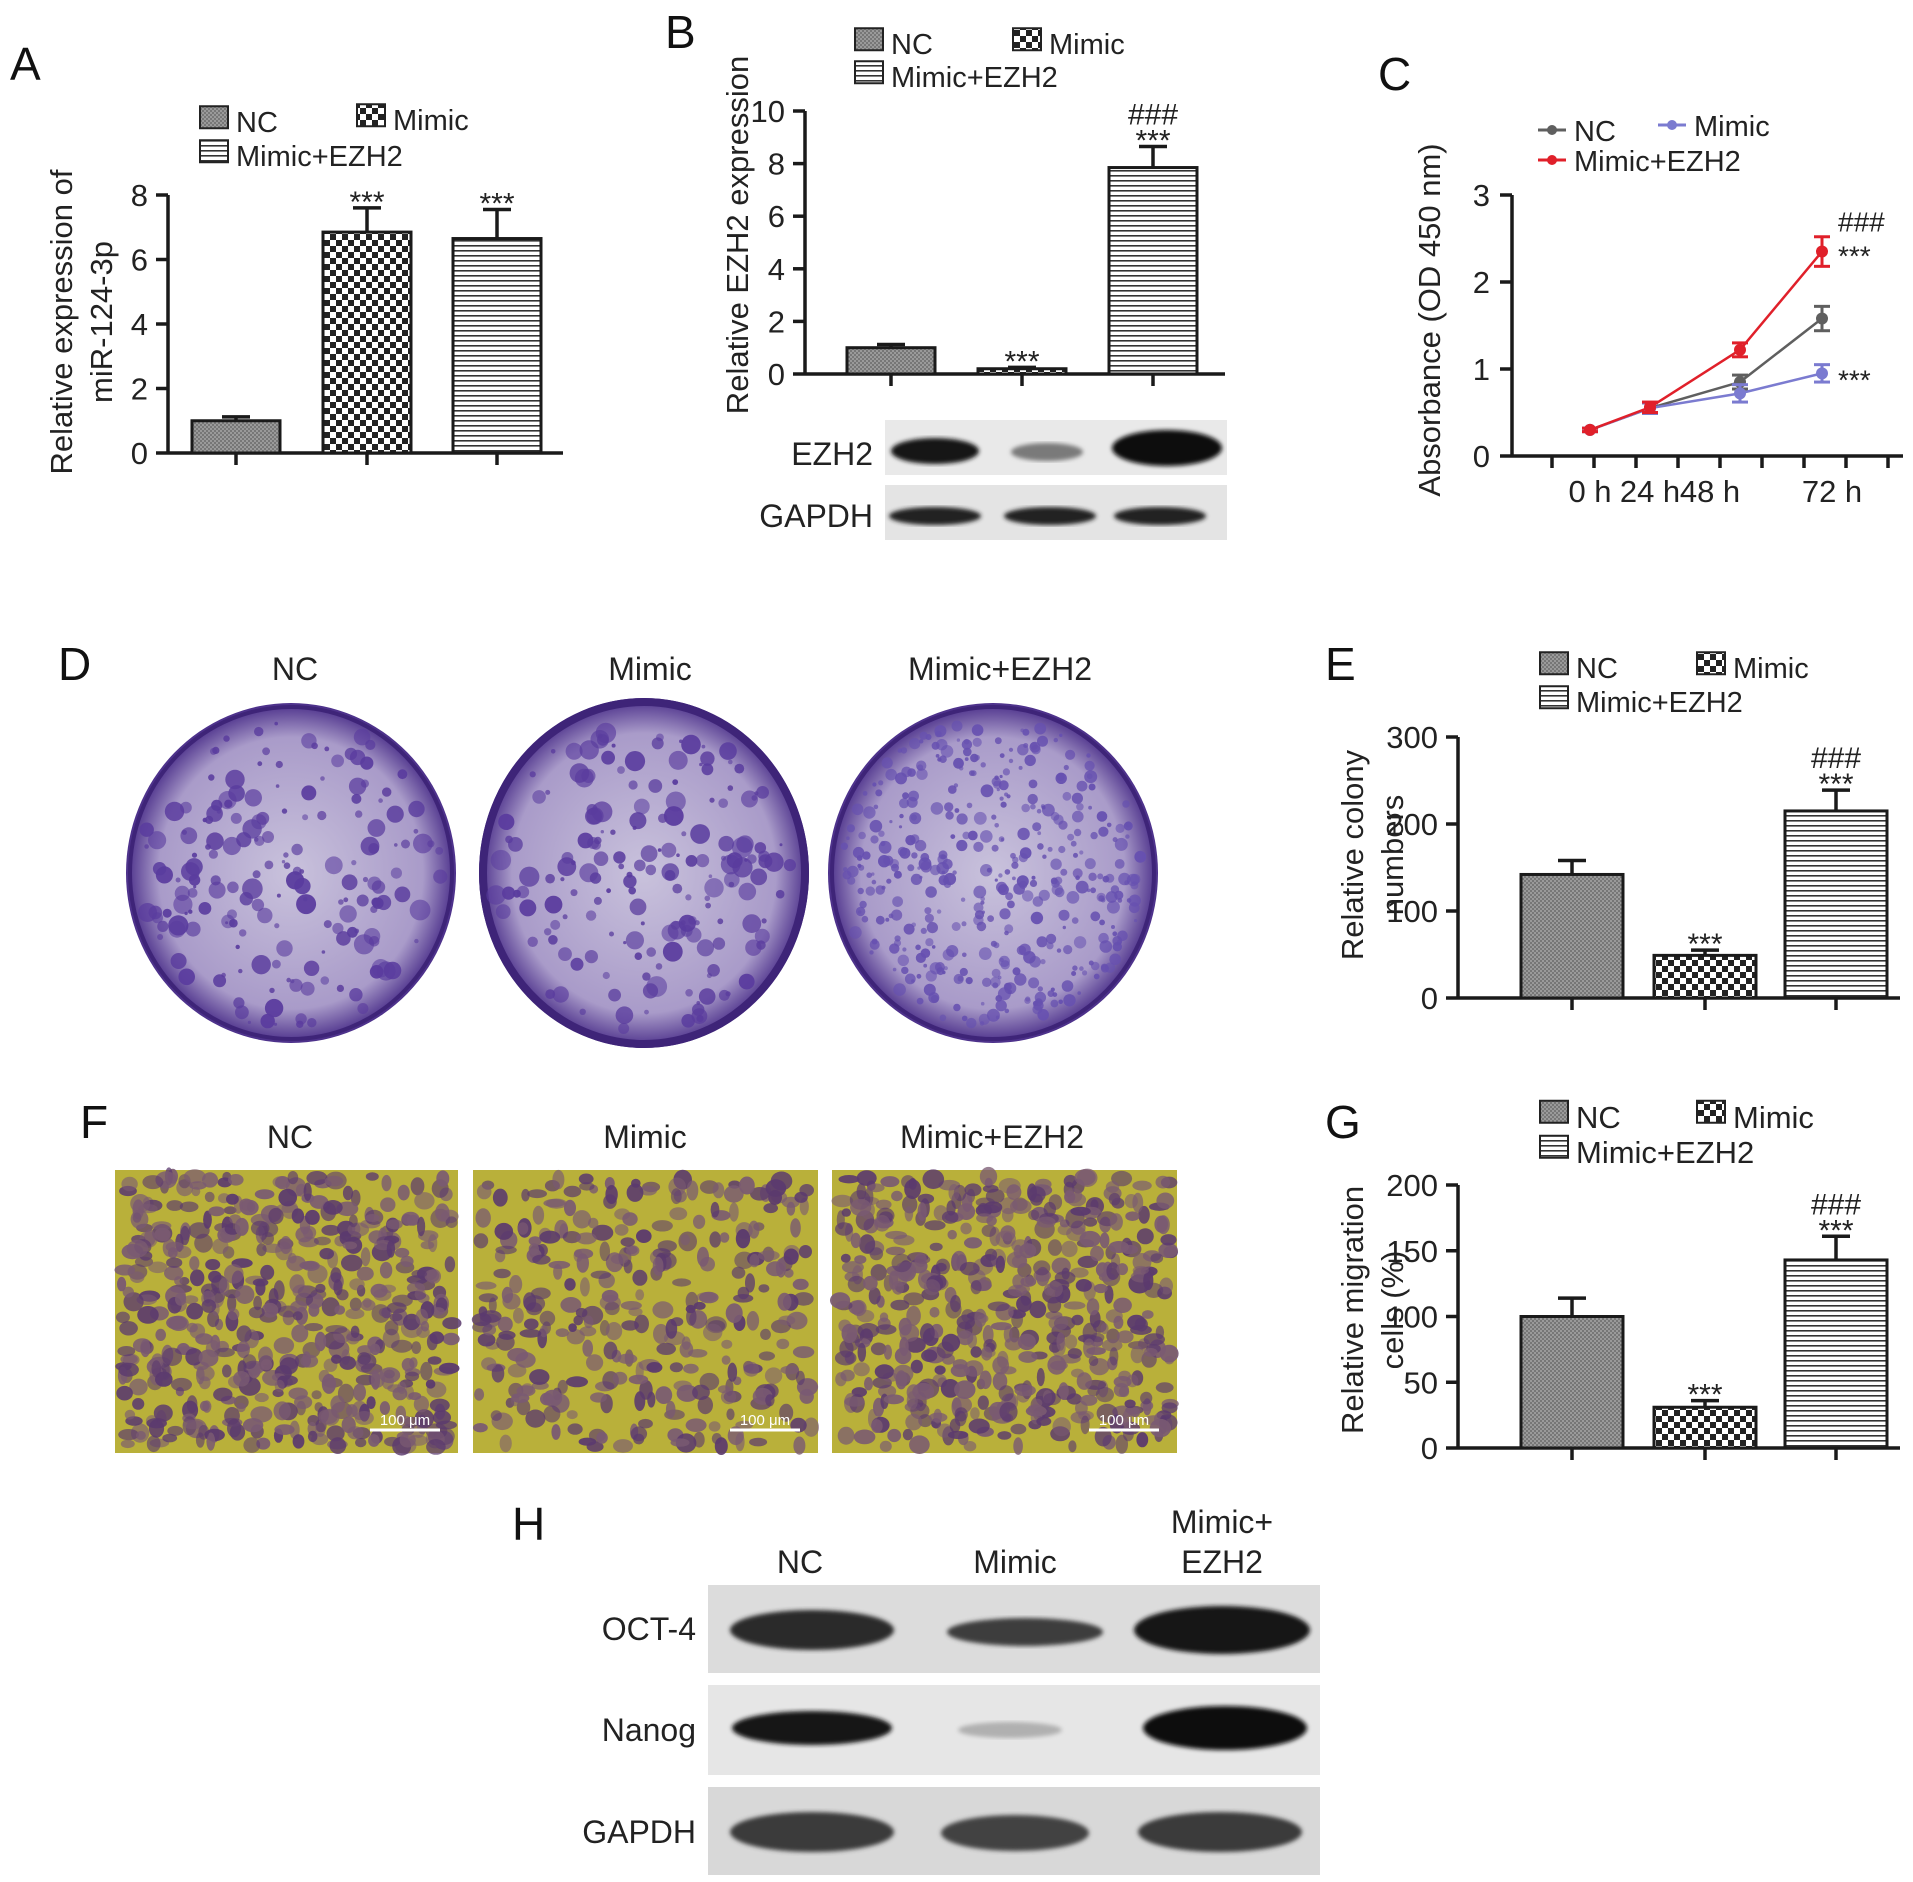  What do you see at coordinates (405, 1420) in the screenshot?
I see `scale-bar-label-0: 100 μm` at bounding box center [405, 1420].